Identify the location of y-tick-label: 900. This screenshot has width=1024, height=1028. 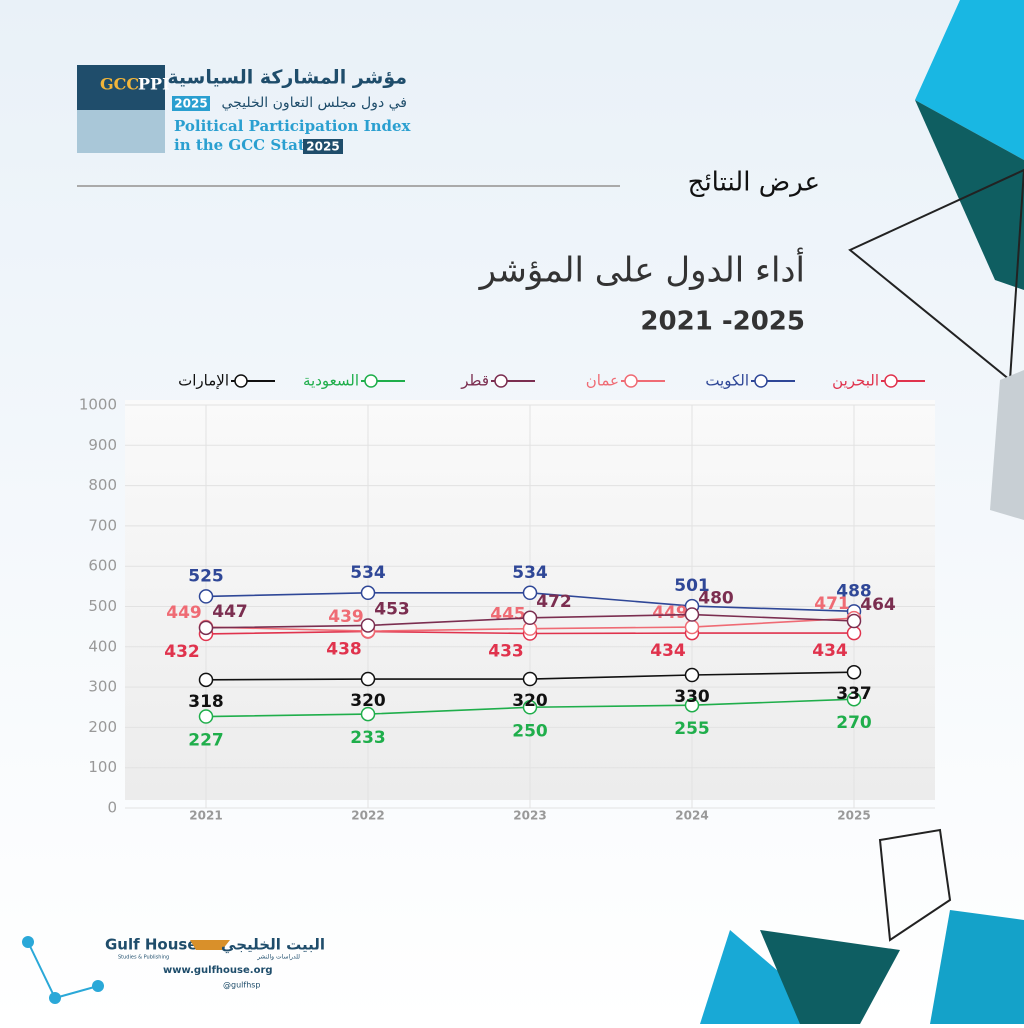
(102, 445).